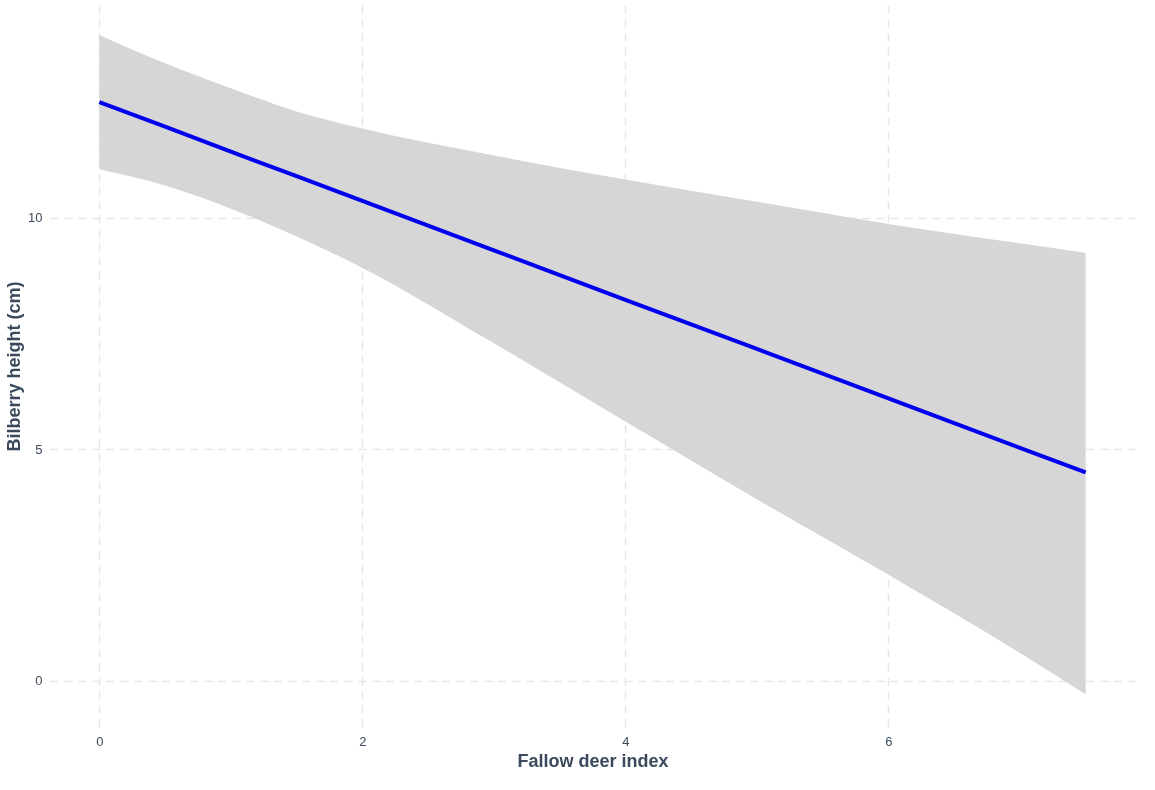 The image size is (1155, 790). I want to click on y-tick-label: 5, so click(39, 449).